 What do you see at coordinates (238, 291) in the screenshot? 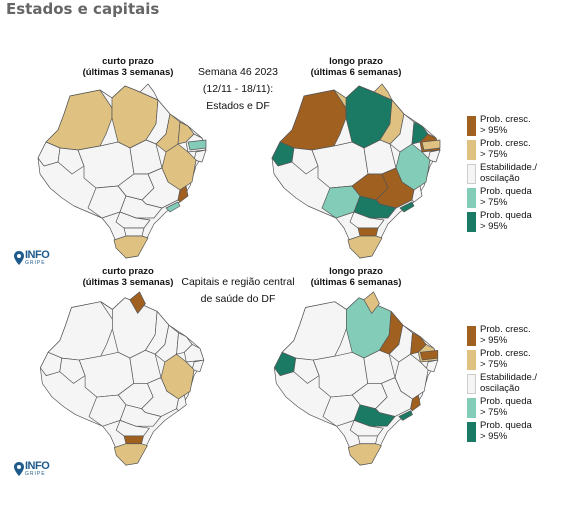
I see `bottom-center-label: Capitais e região central de saúde do DF` at bounding box center [238, 291].